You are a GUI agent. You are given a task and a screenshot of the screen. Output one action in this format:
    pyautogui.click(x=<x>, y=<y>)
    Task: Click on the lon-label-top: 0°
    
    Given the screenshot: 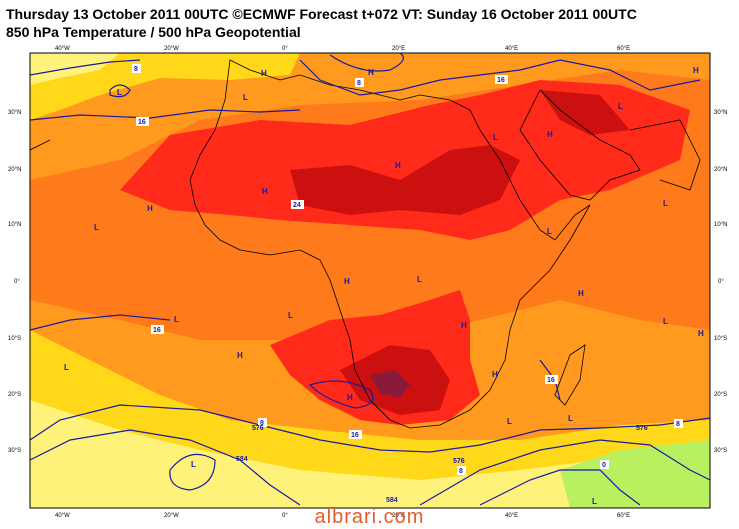 What is the action you would take?
    pyautogui.click(x=285, y=49)
    